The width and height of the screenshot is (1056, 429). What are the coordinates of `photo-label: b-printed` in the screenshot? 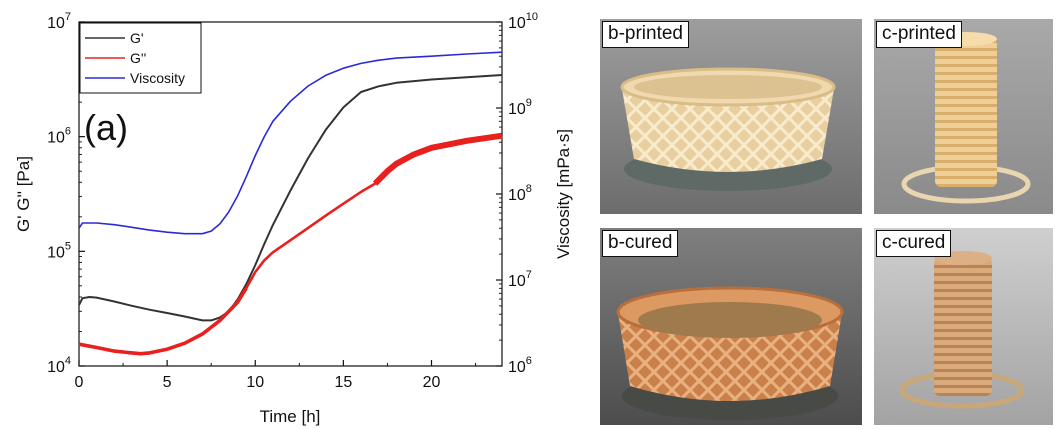 It's located at (645, 34).